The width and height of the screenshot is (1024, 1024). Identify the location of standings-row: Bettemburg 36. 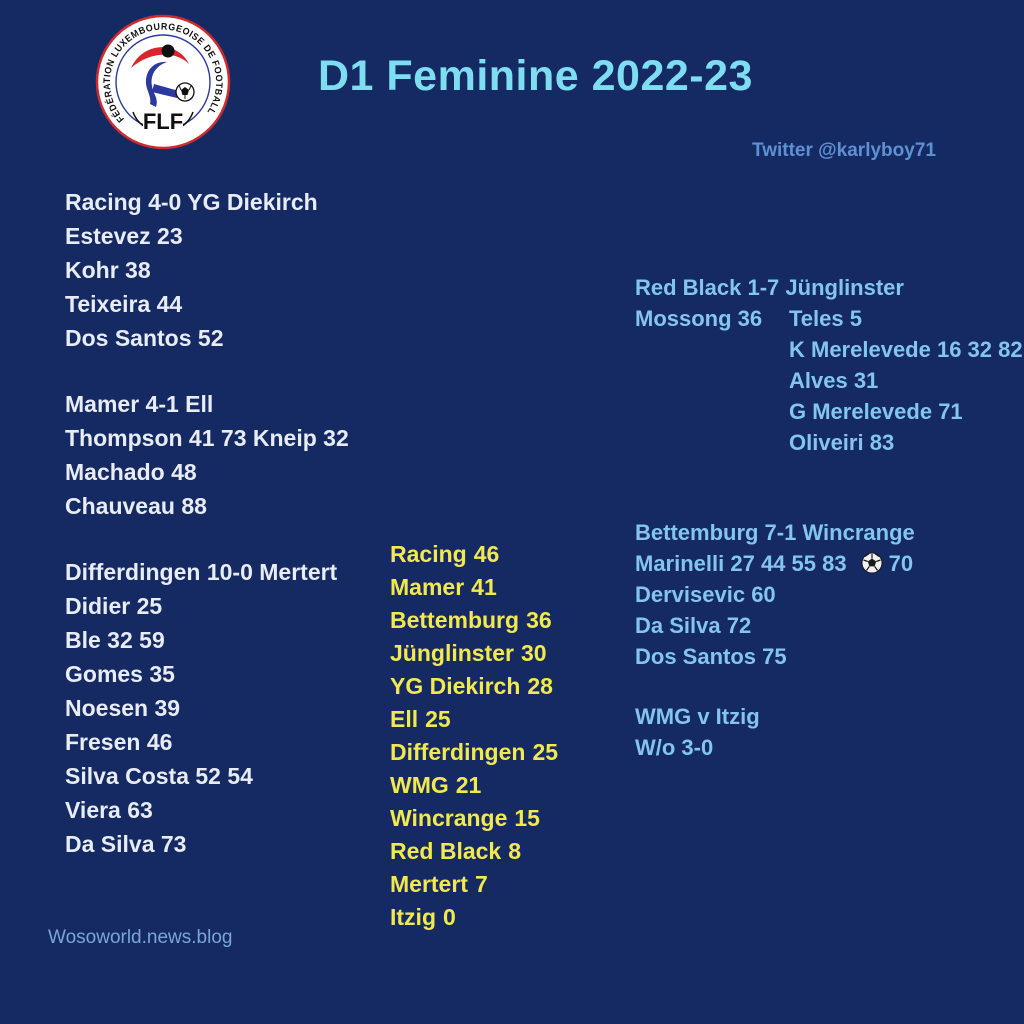
(474, 620).